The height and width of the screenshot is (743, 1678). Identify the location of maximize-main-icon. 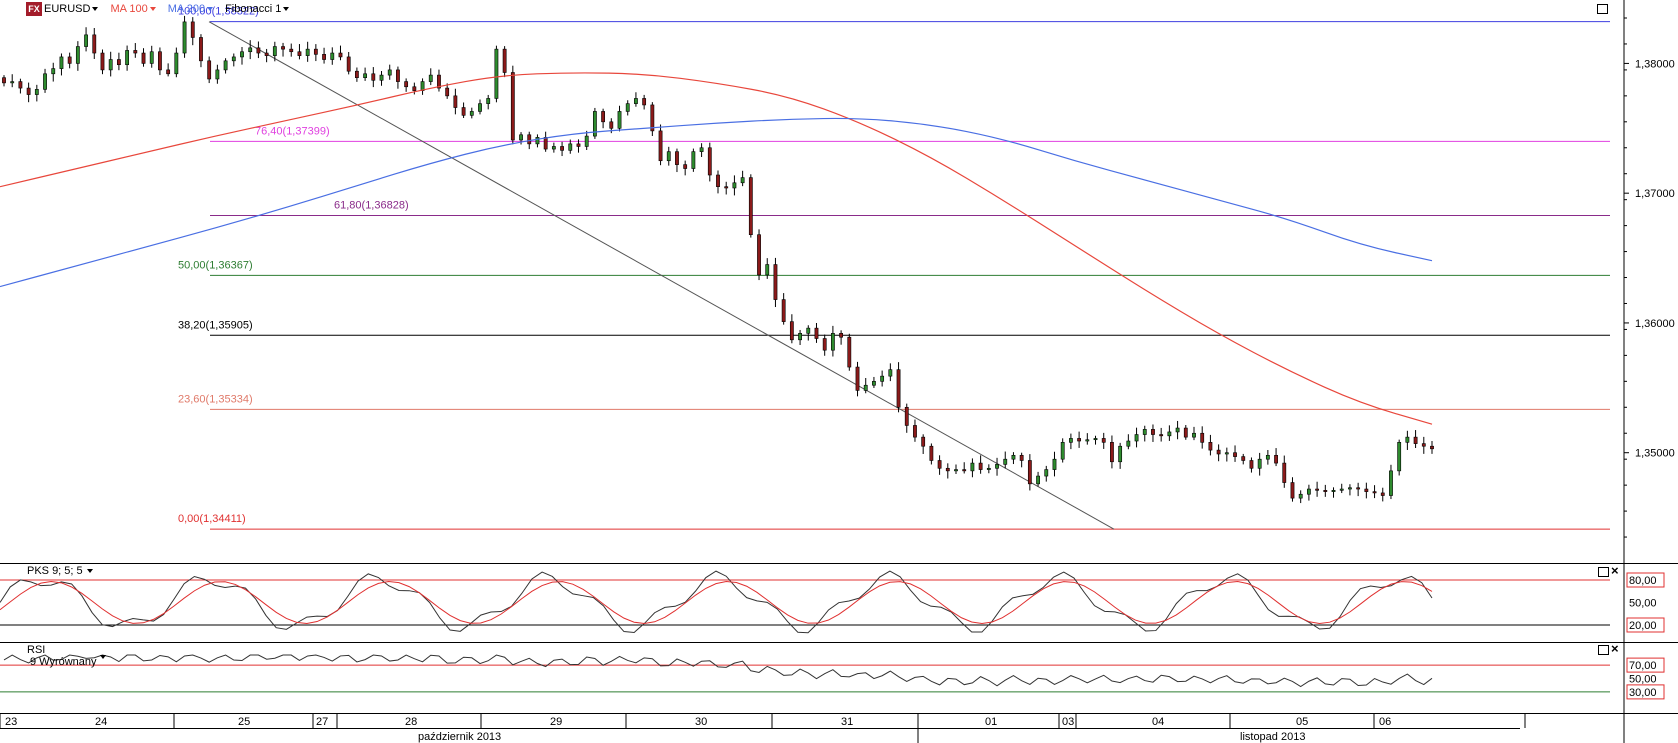
(1602, 9).